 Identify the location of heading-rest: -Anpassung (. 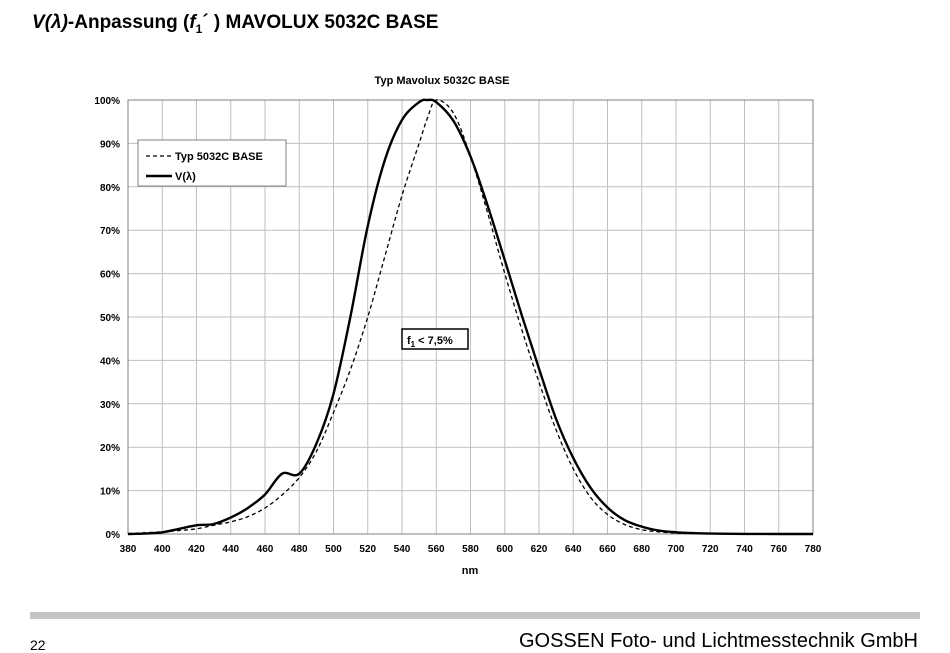
(128, 22).